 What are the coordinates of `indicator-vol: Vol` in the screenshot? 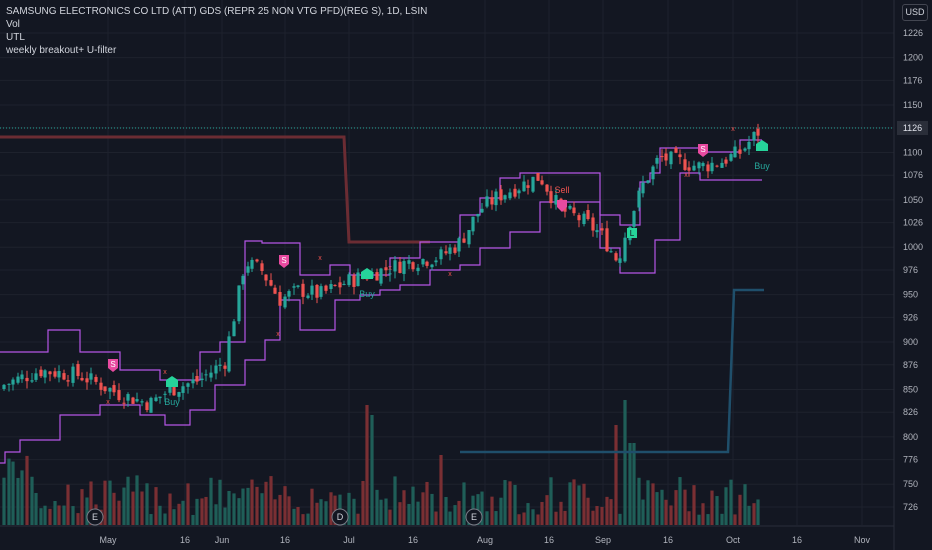 It's located at (13, 24).